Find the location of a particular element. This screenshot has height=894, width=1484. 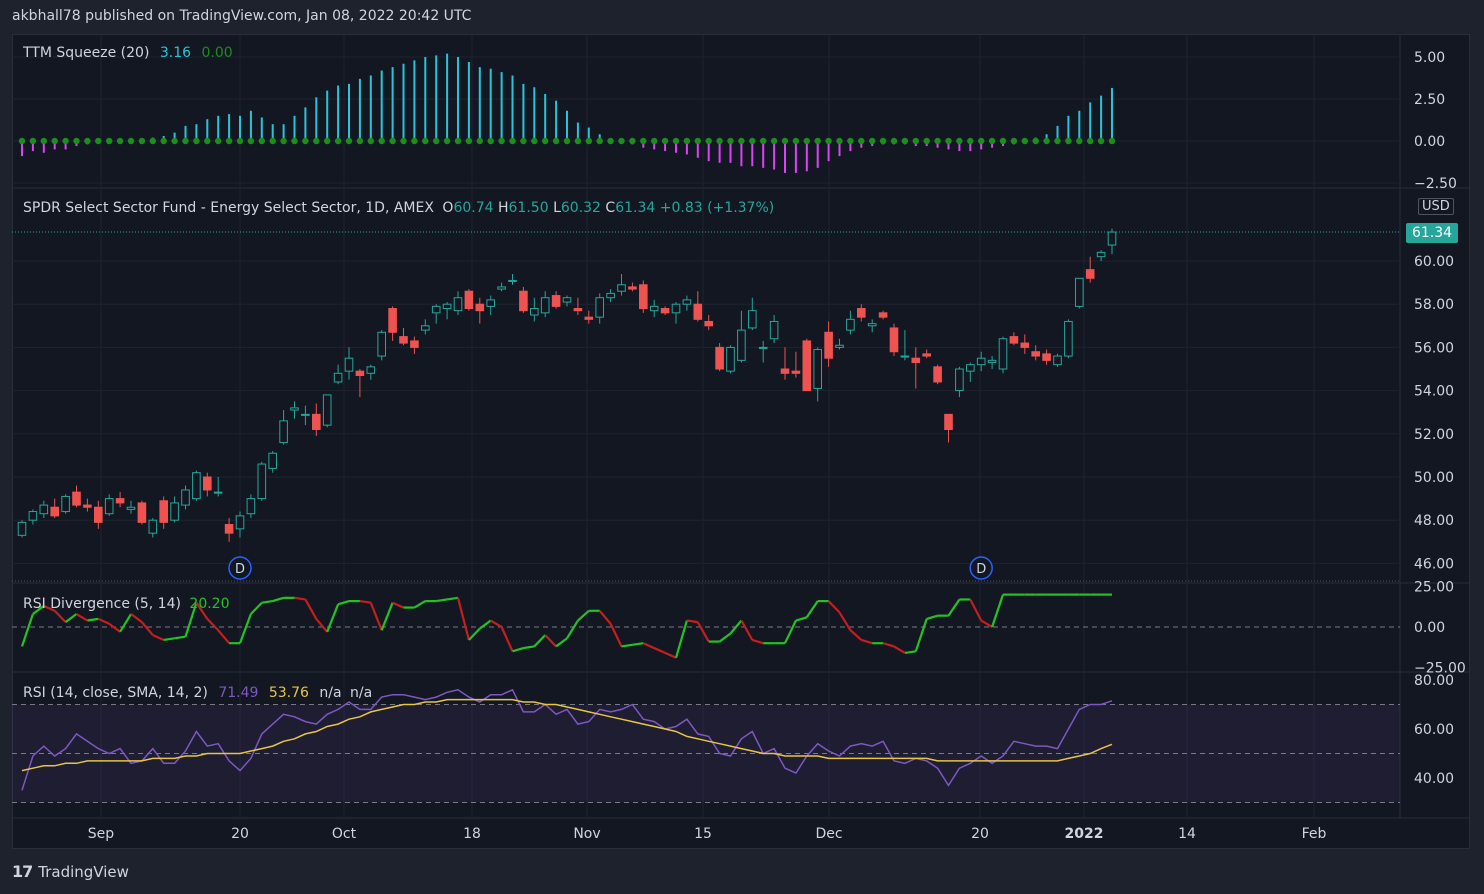

rsi-ma-value: 53.76 is located at coordinates (288, 693).